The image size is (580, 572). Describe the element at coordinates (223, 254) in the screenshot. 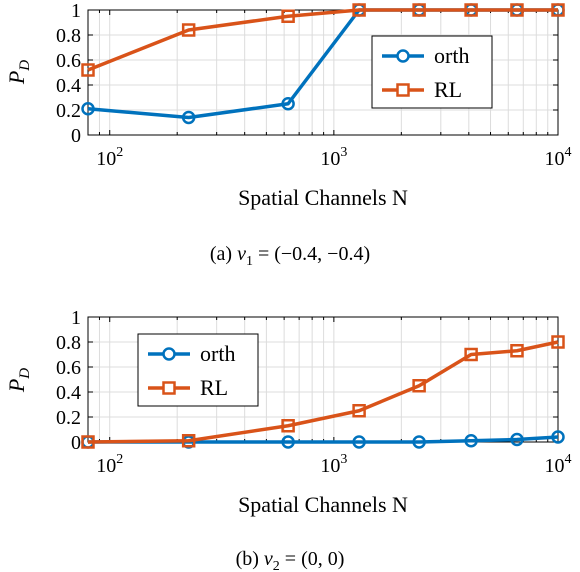

I see `caption-label: (a)` at that location.